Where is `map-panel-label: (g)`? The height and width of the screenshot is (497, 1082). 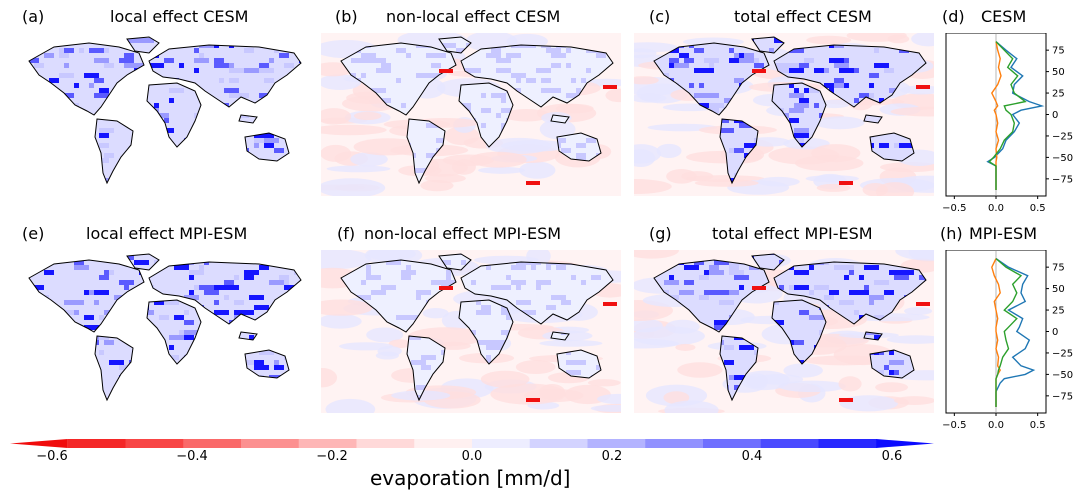
map-panel-label: (g) is located at coordinates (660, 233).